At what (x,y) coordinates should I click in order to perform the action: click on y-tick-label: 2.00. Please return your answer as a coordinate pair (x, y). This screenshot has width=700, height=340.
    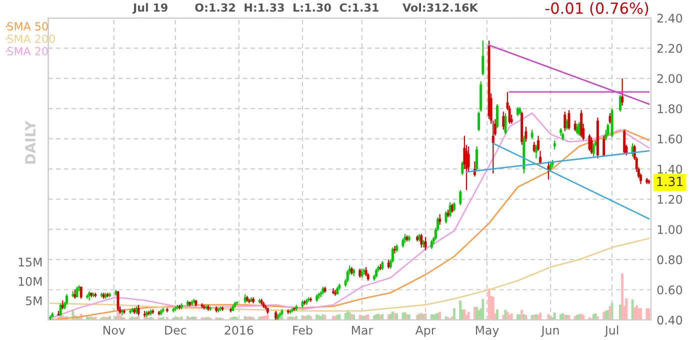
    Looking at the image, I should click on (669, 79).